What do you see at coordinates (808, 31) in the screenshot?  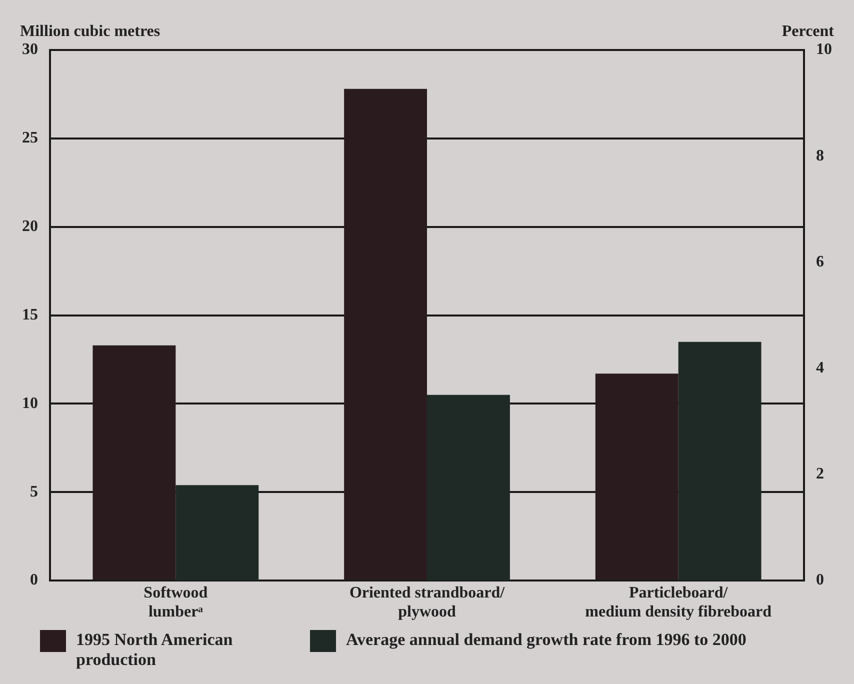 I see `y2-axis-title: Percent` at bounding box center [808, 31].